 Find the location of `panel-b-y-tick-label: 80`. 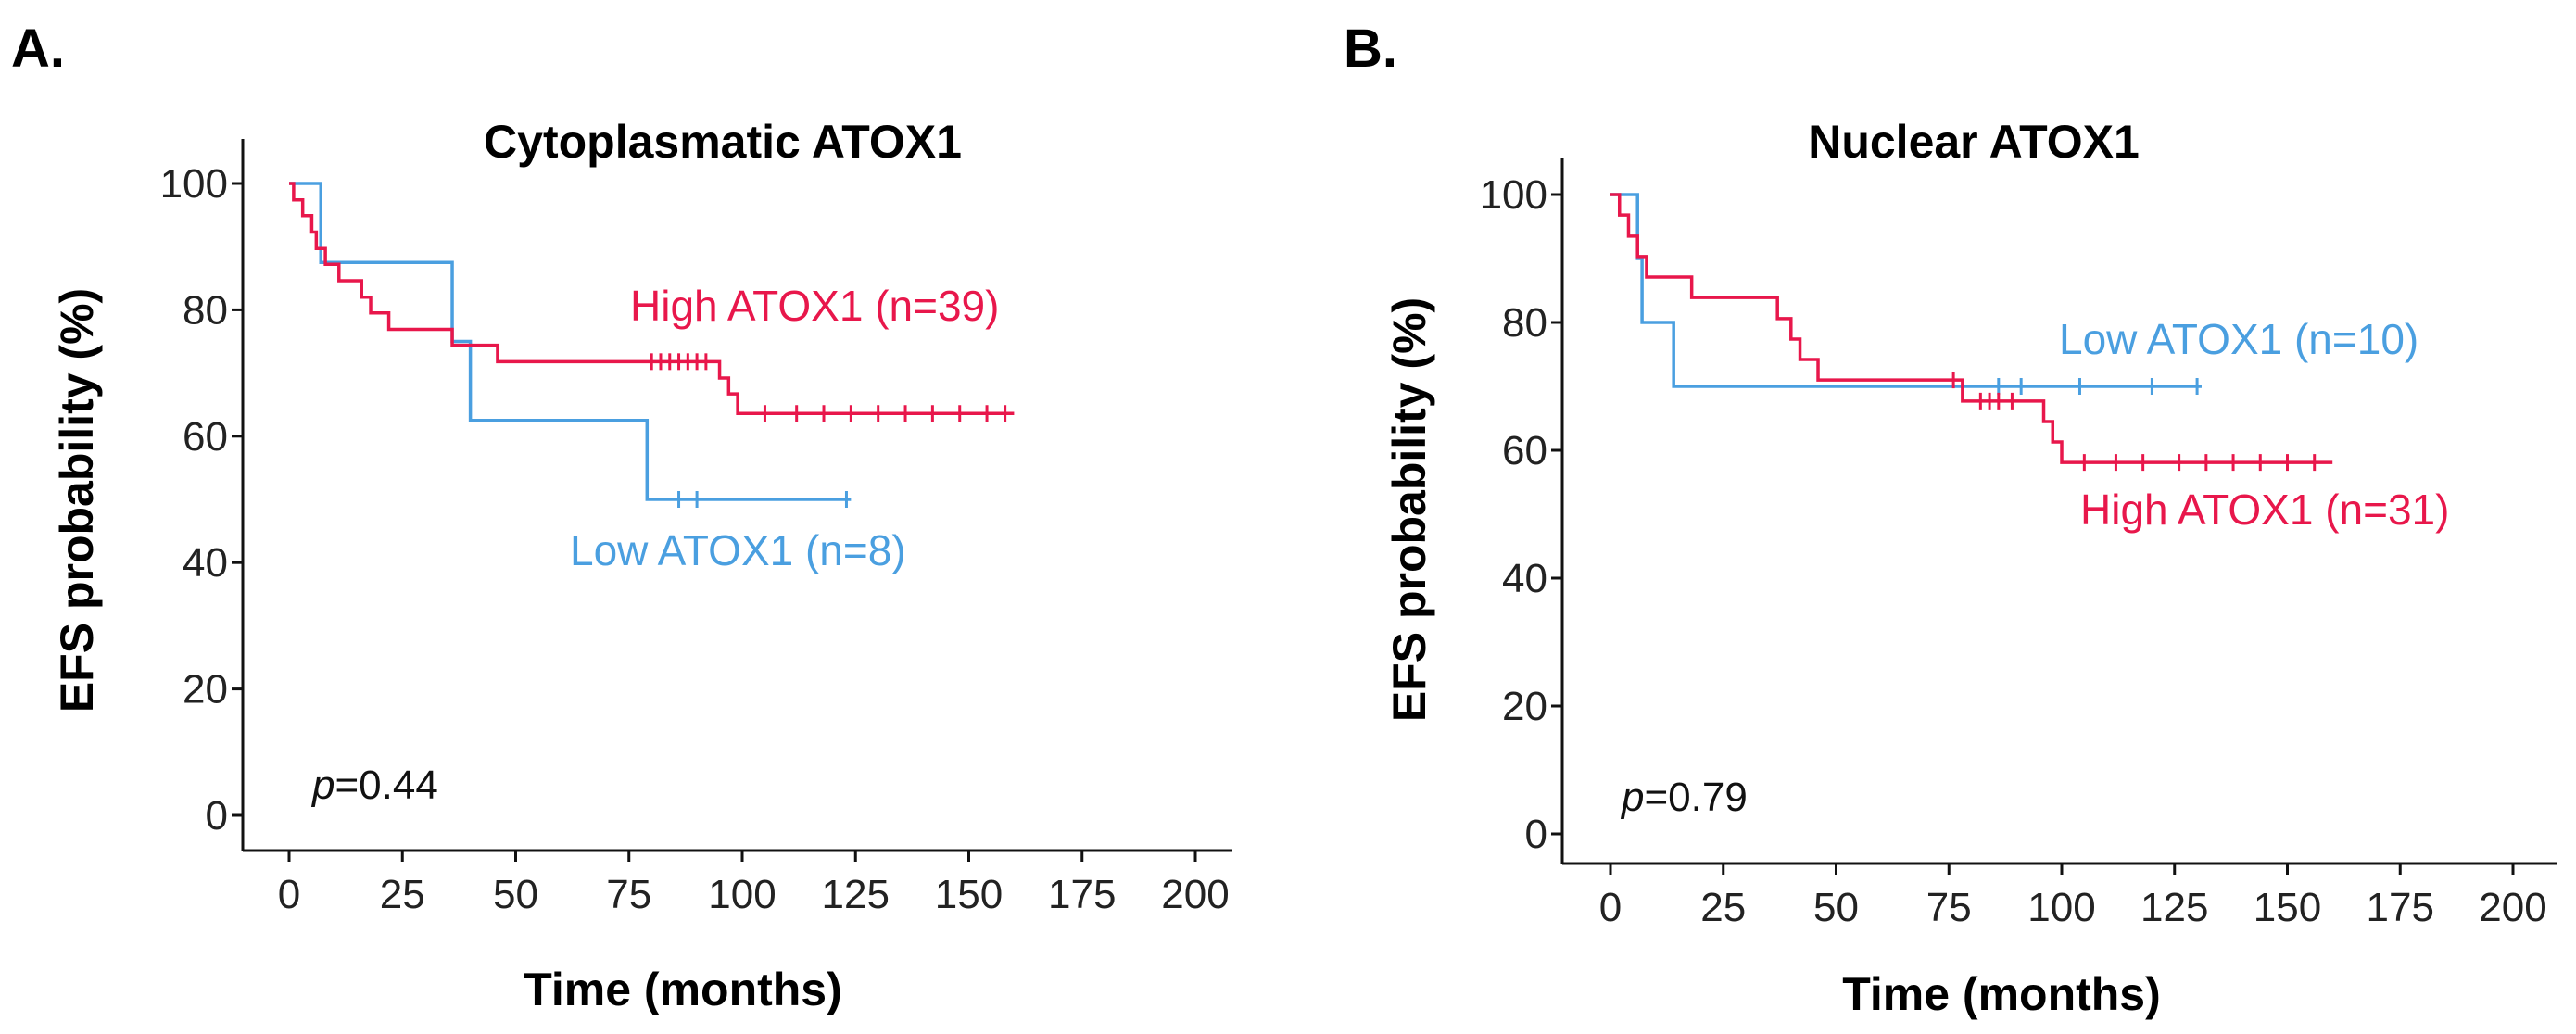

panel-b-y-tick-label: 80 is located at coordinates (1525, 323).